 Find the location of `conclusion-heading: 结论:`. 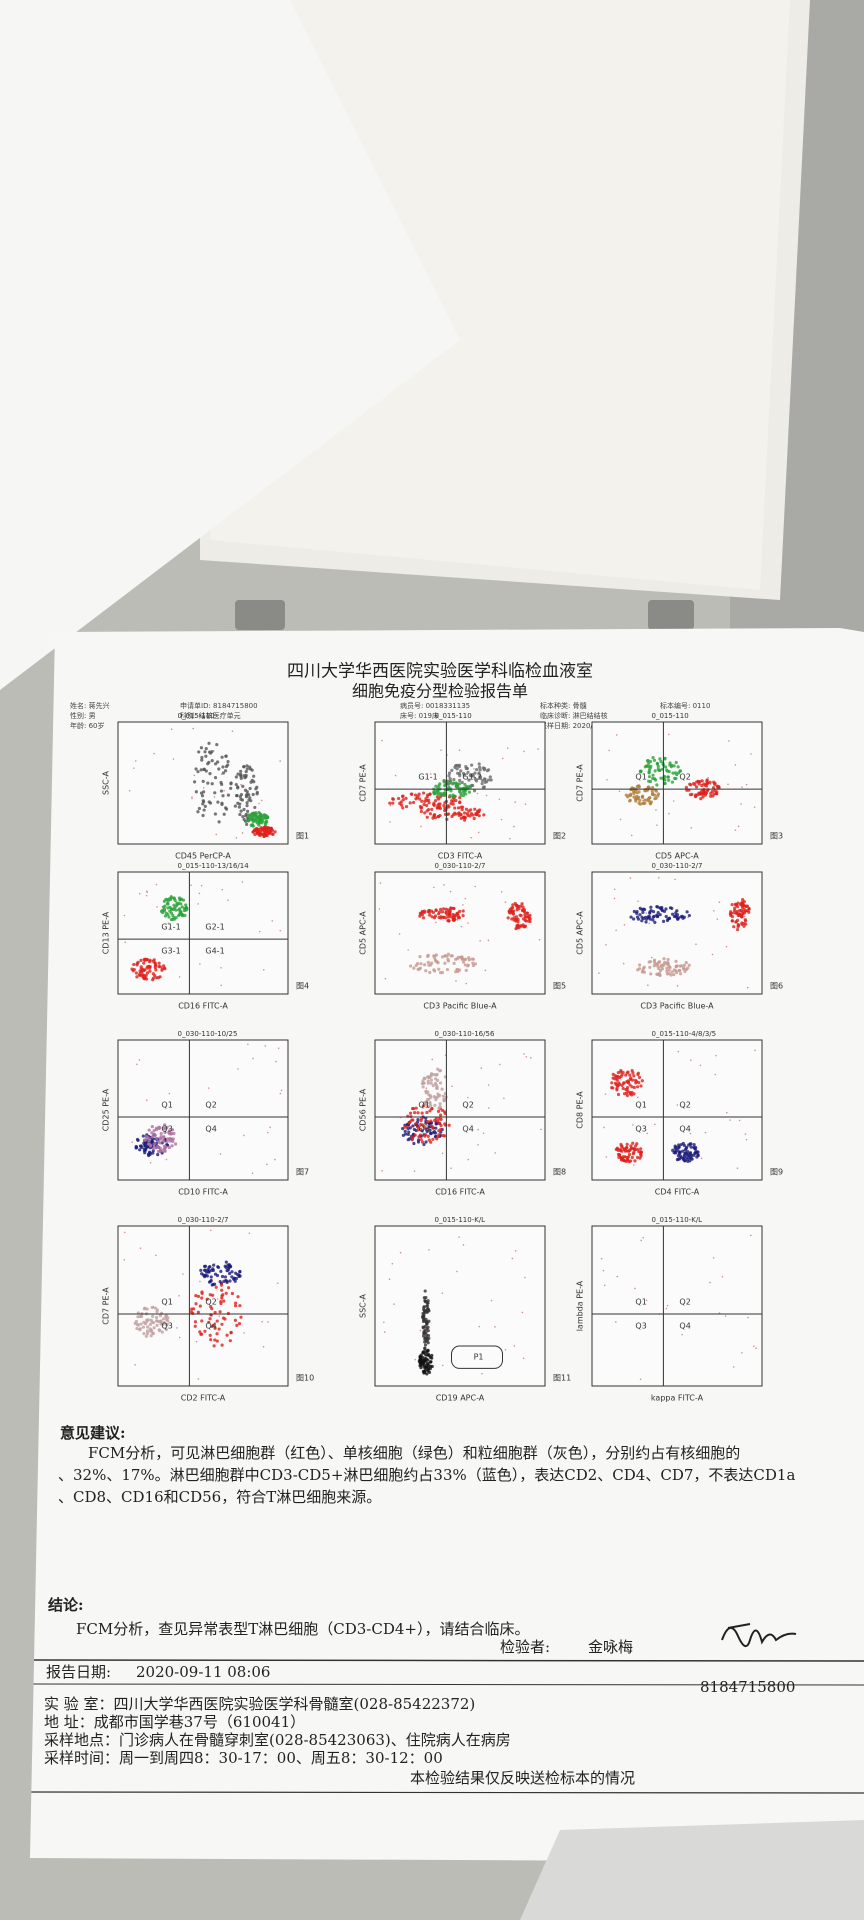

conclusion-heading: 结论: is located at coordinates (66, 1605).